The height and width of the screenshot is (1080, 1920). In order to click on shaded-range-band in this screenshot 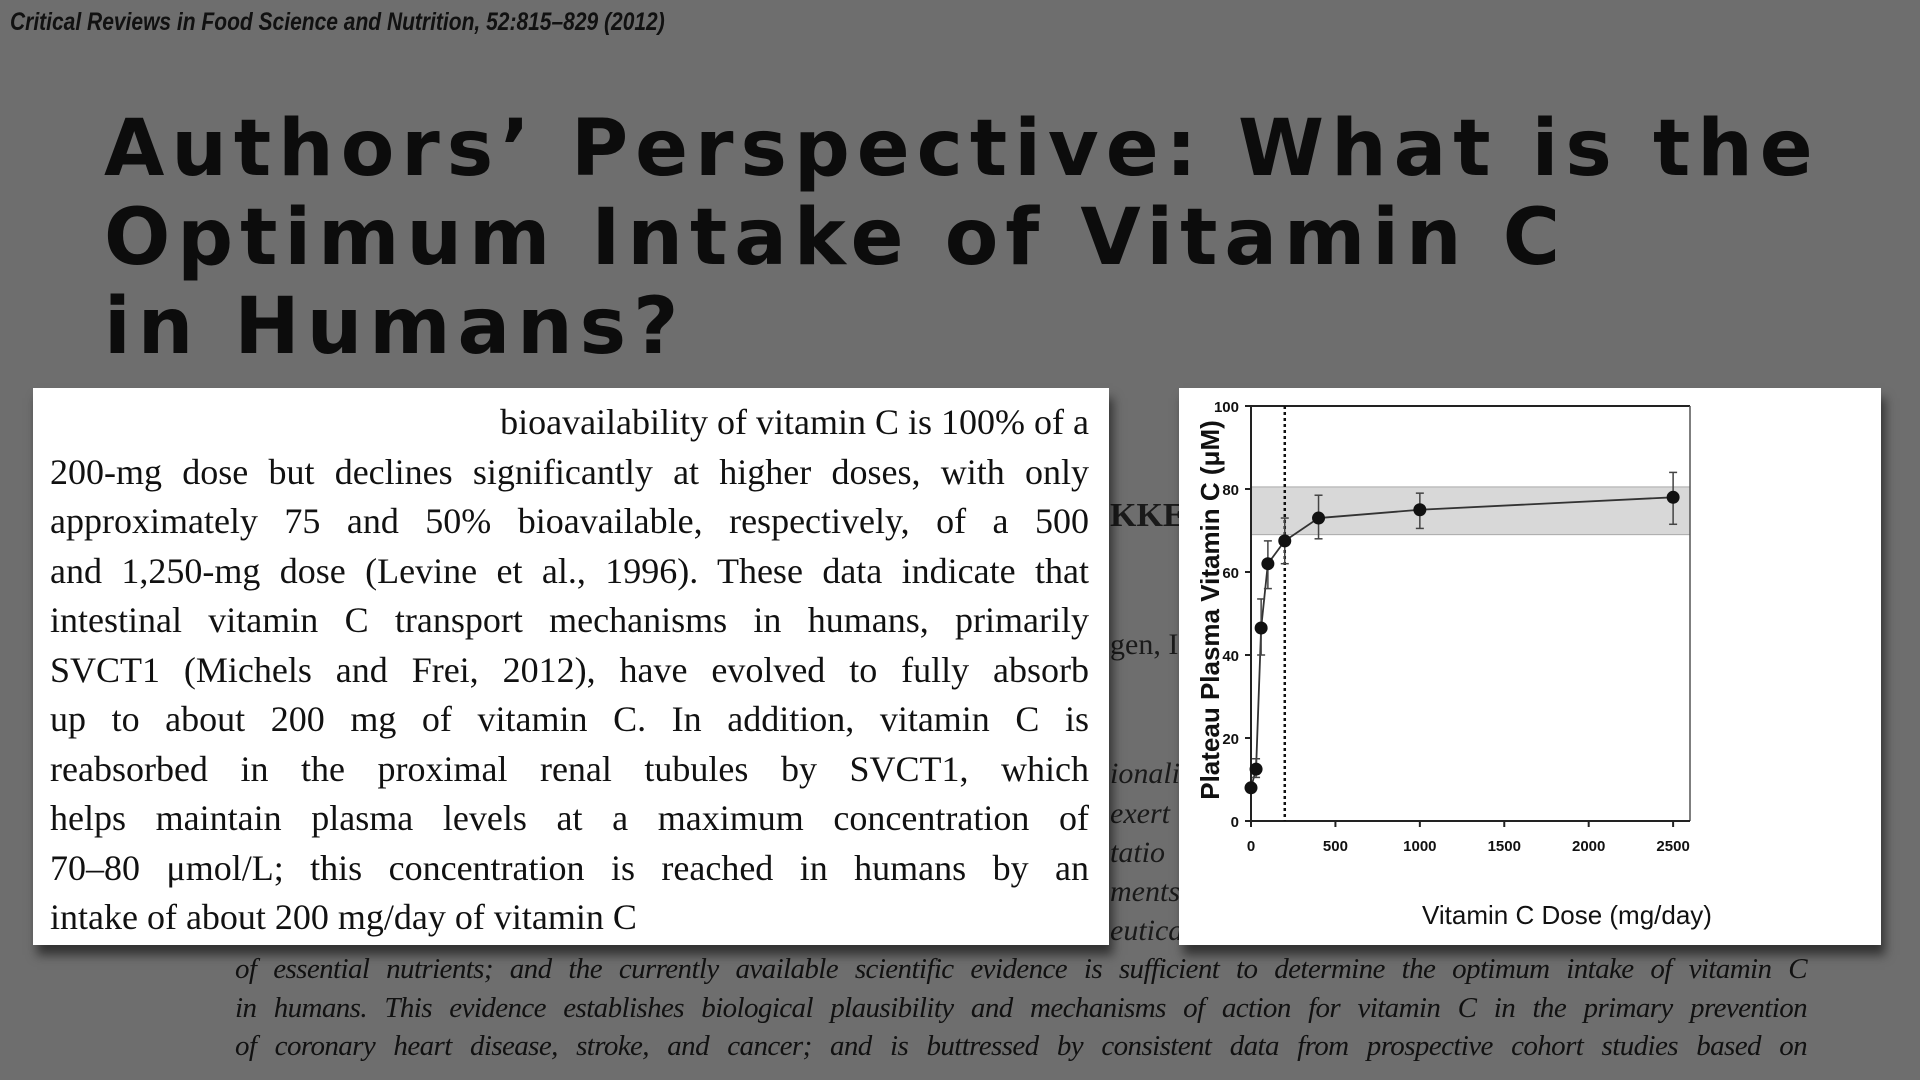, I will do `click(1470, 511)`.